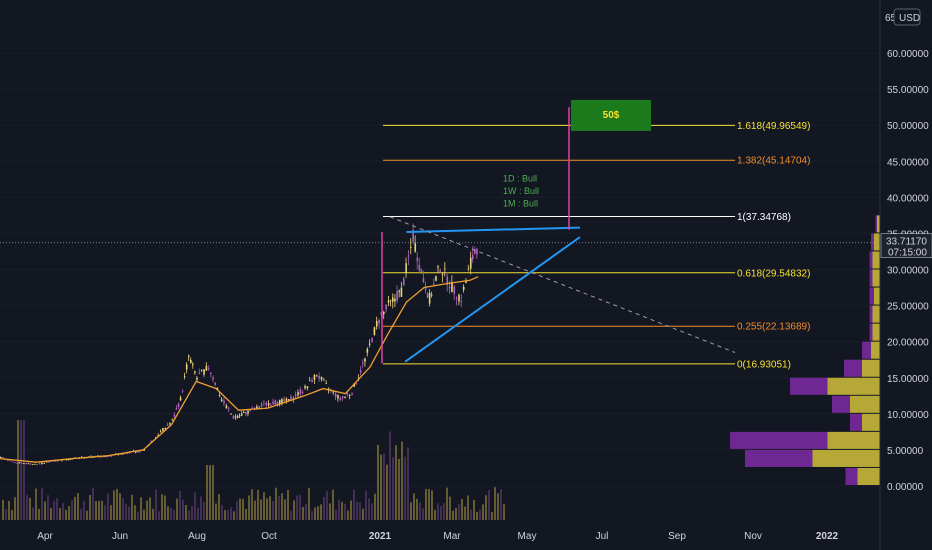  I want to click on currency-badge-box, so click(907, 17).